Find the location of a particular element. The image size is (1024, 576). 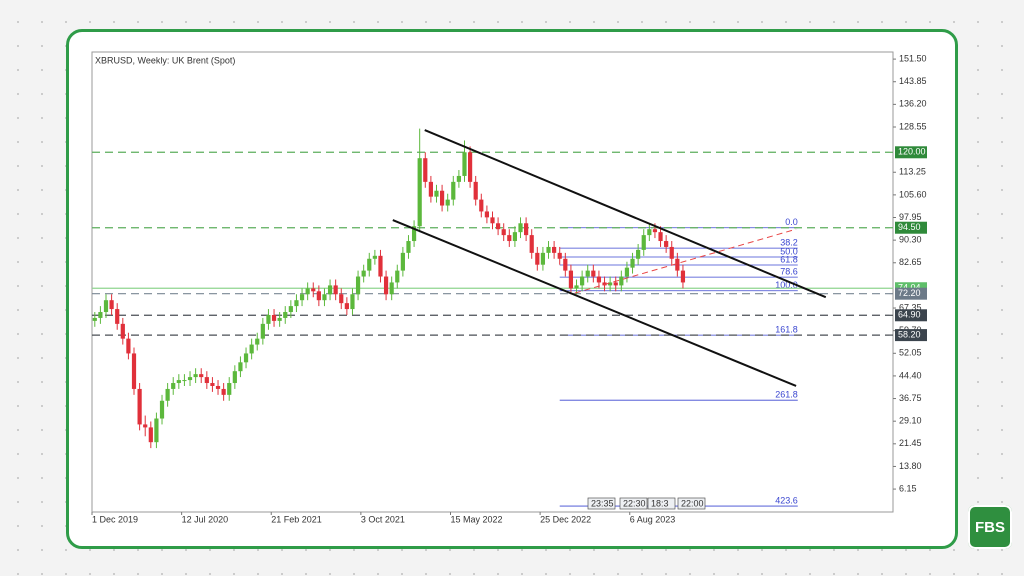

time-label: 18:3 is located at coordinates (660, 503).